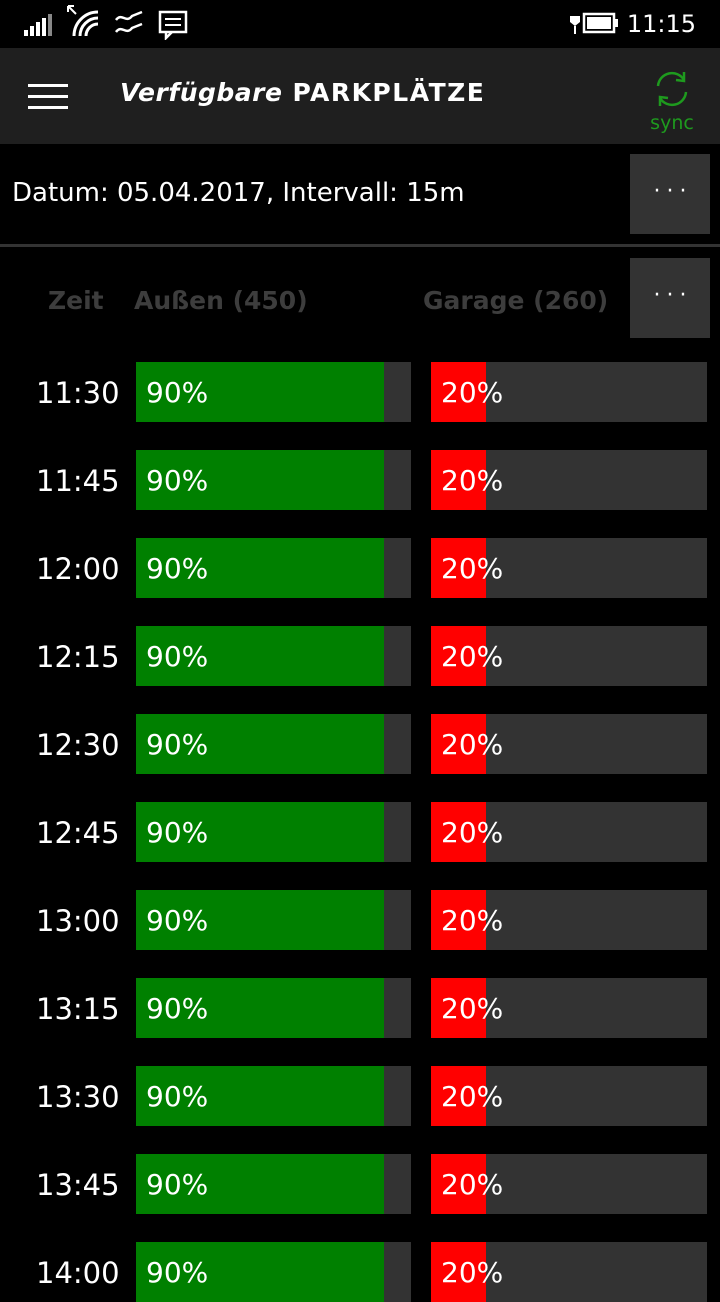  What do you see at coordinates (78, 393) in the screenshot?
I see `row-time: 11:30` at bounding box center [78, 393].